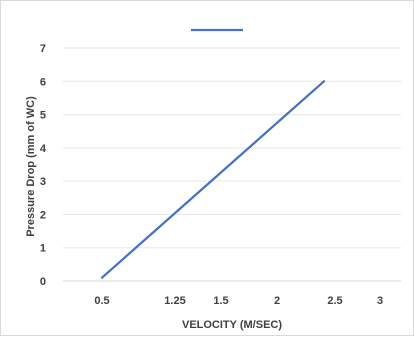 This screenshot has width=414, height=340. What do you see at coordinates (232, 325) in the screenshot?
I see `x-axis-title: VELOCITY (M/SEC)` at bounding box center [232, 325].